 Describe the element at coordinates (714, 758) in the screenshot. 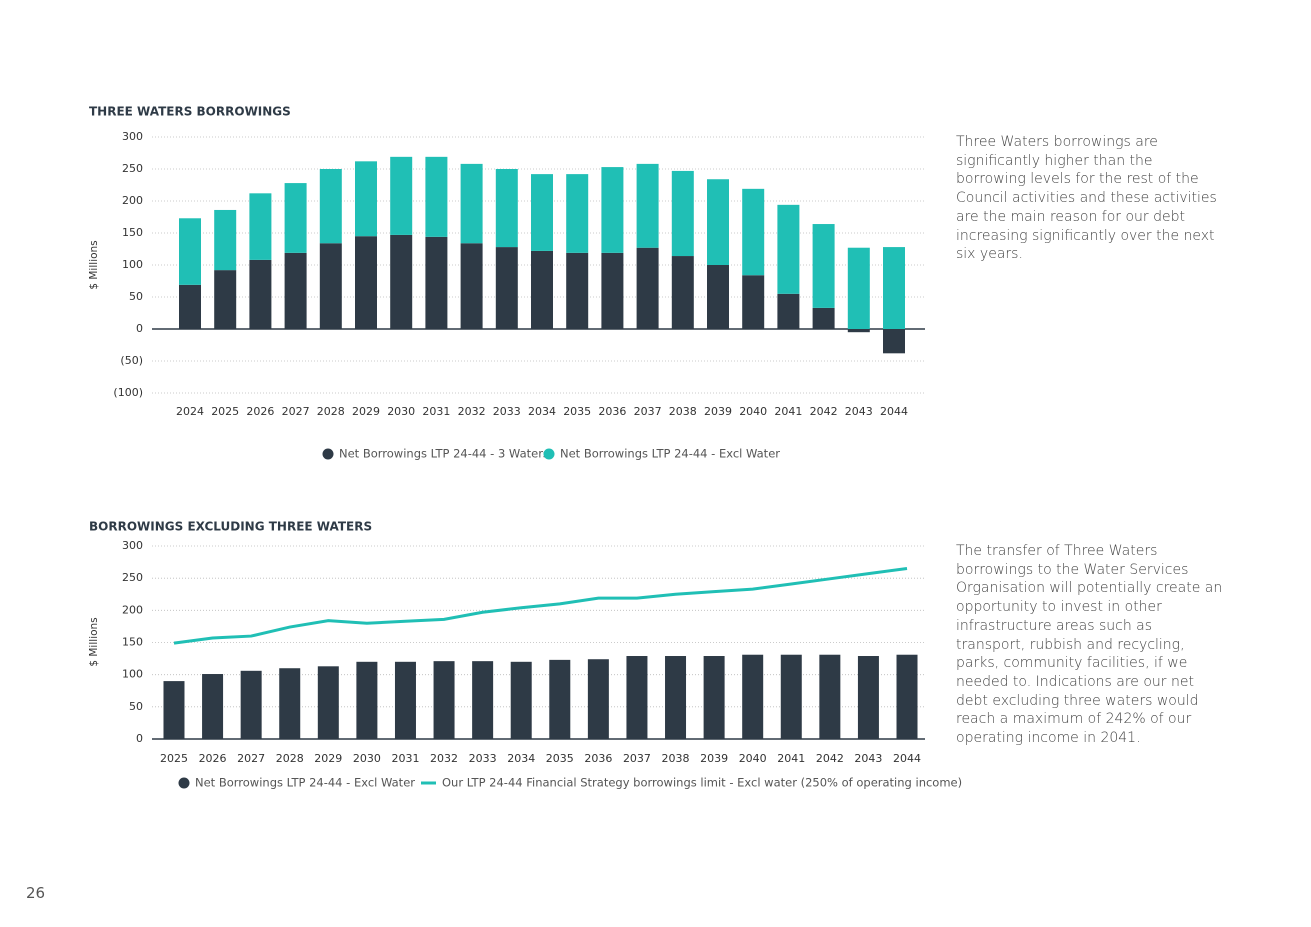

I see `x-tick-label: 2039` at that location.